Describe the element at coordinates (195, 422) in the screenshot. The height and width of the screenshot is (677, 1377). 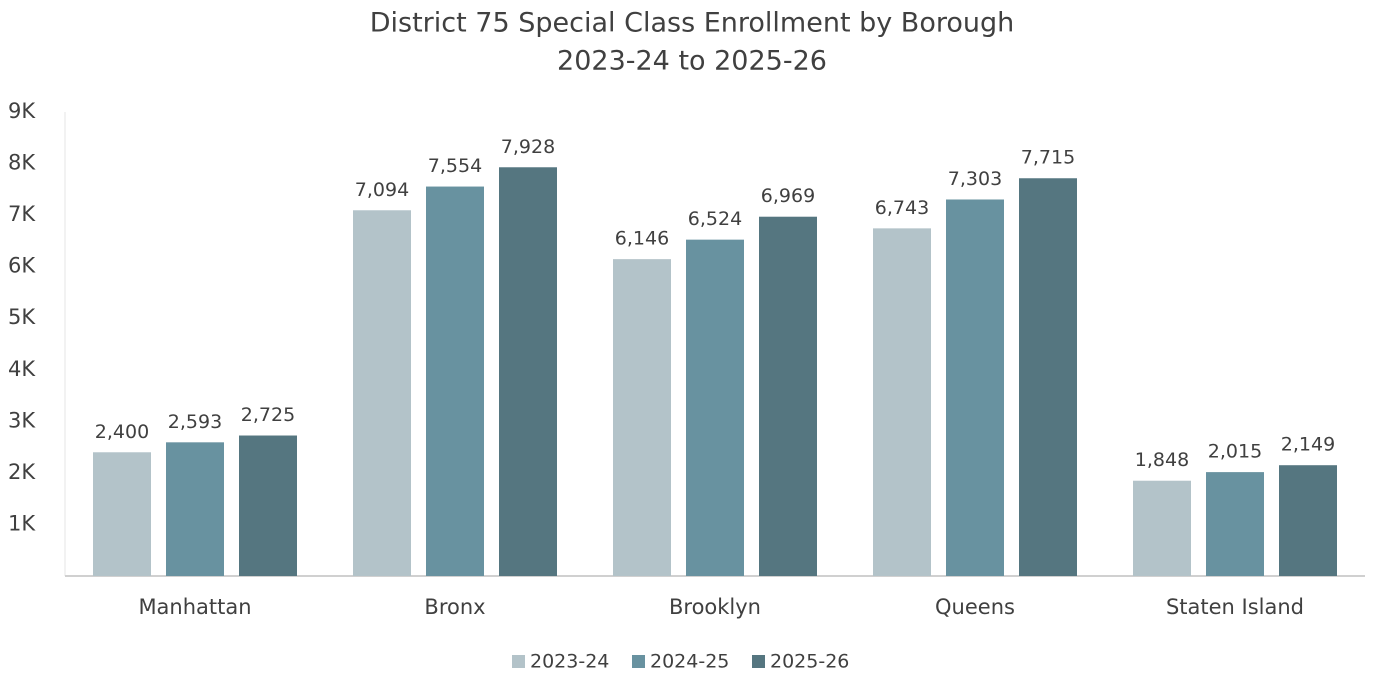
I see `value-label: 2,593` at that location.